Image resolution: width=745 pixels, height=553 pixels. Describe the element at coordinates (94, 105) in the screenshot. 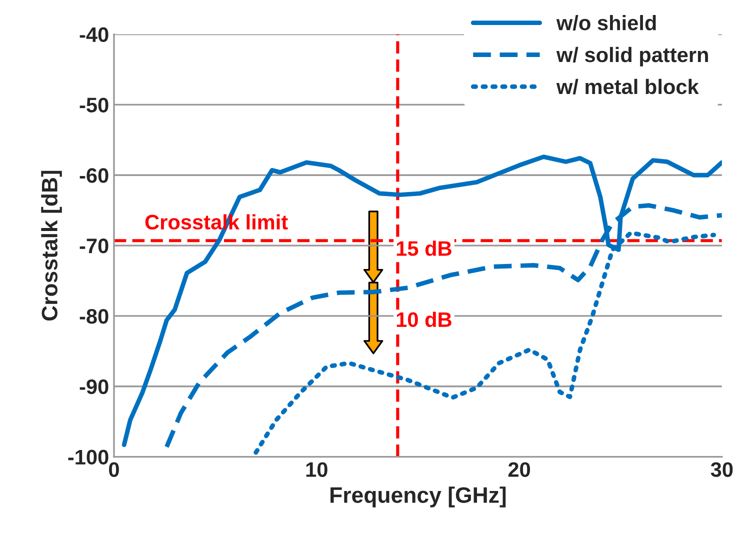

I see `y-tick-label: -50` at that location.